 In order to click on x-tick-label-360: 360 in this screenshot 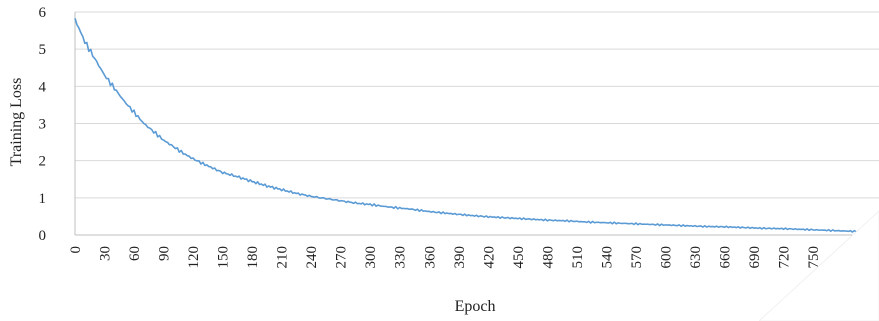, I will do `click(430, 257)`.